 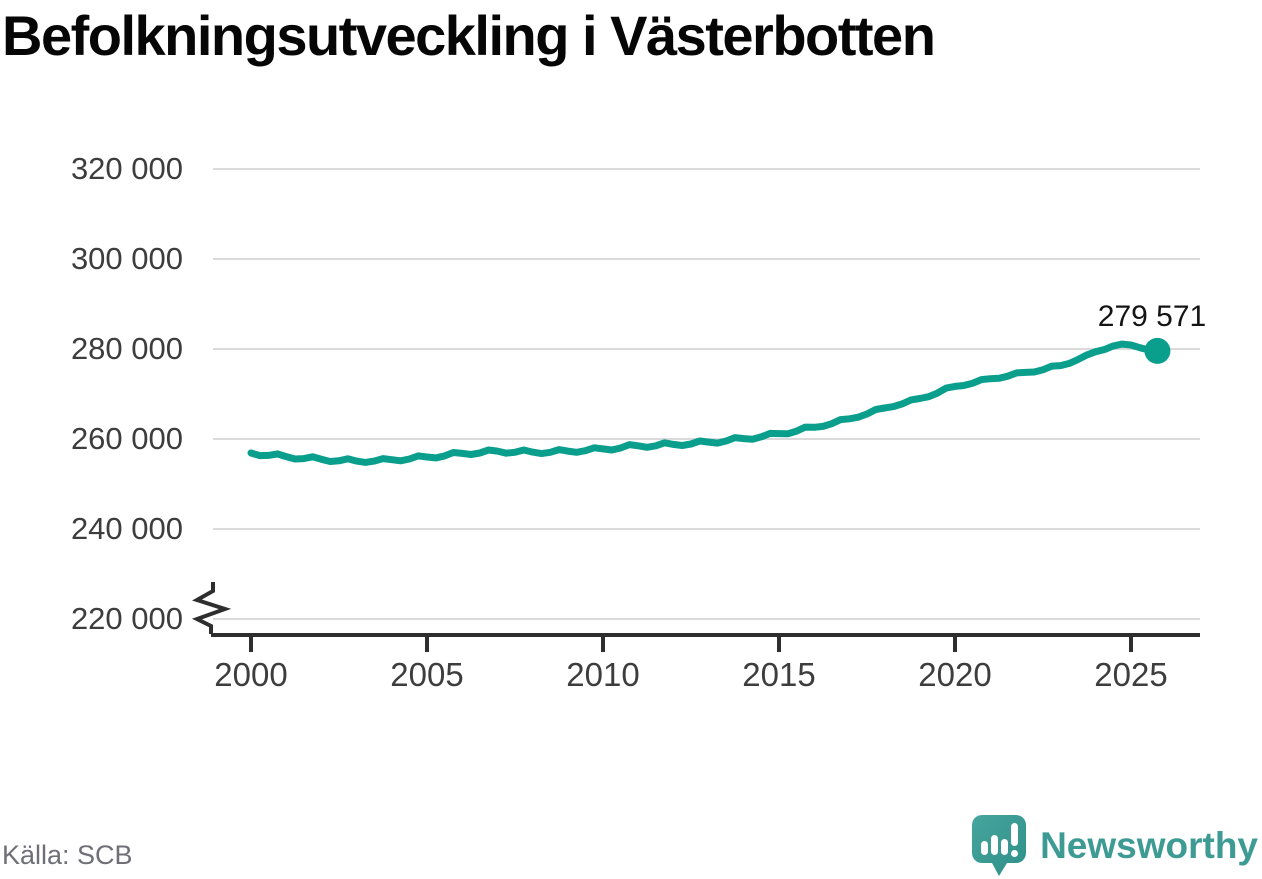 What do you see at coordinates (1000, 840) in the screenshot?
I see `bar-chart-glyph` at bounding box center [1000, 840].